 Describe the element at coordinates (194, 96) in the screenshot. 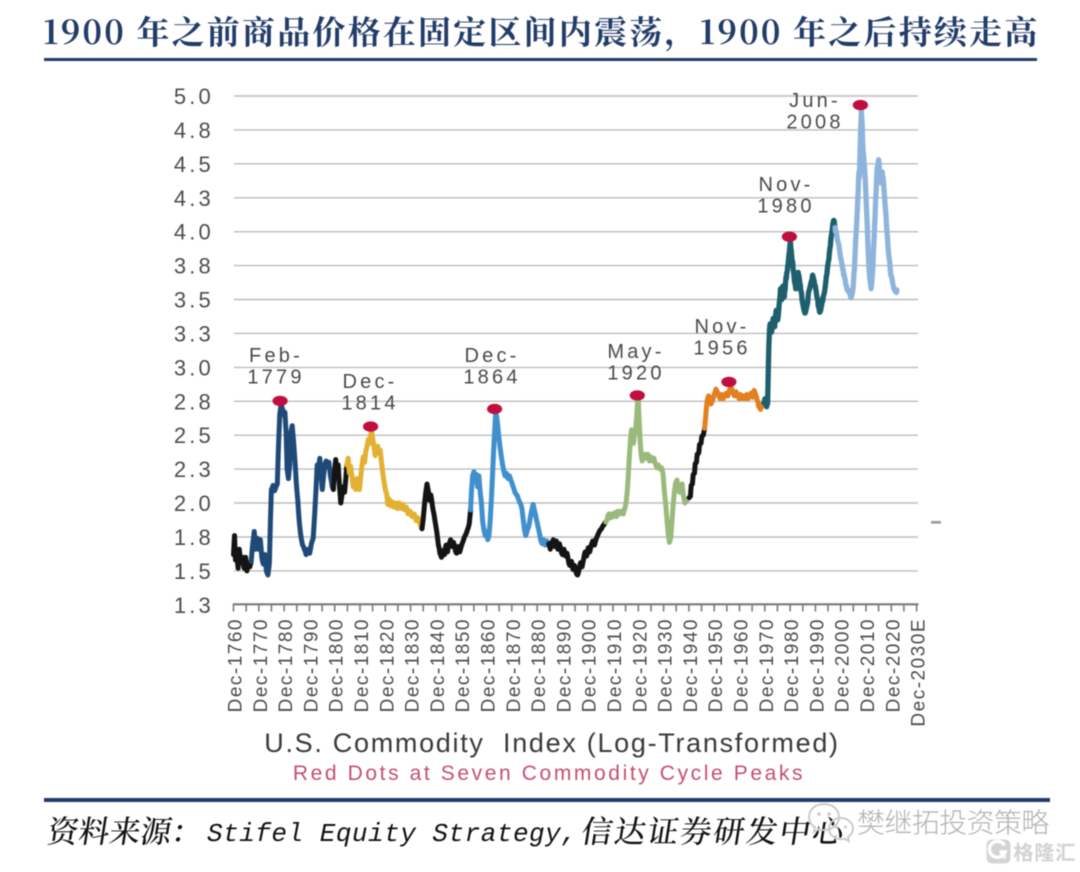

I see `svg-text: 5.0` at that location.